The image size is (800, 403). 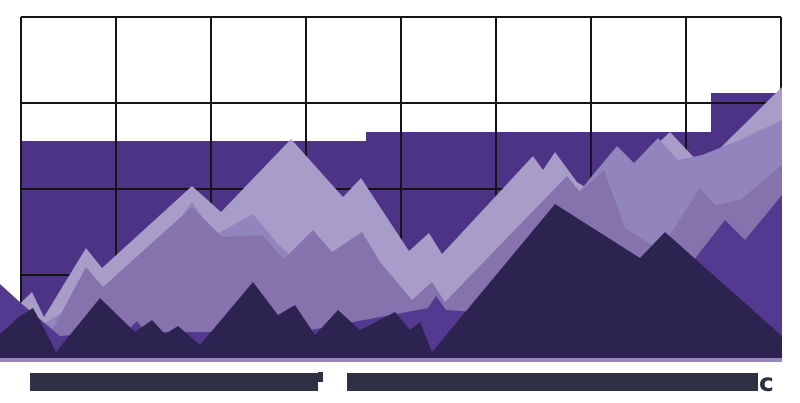 What do you see at coordinates (320, 377) in the screenshot?
I see `caption-bar-1-letter-tail` at bounding box center [320, 377].